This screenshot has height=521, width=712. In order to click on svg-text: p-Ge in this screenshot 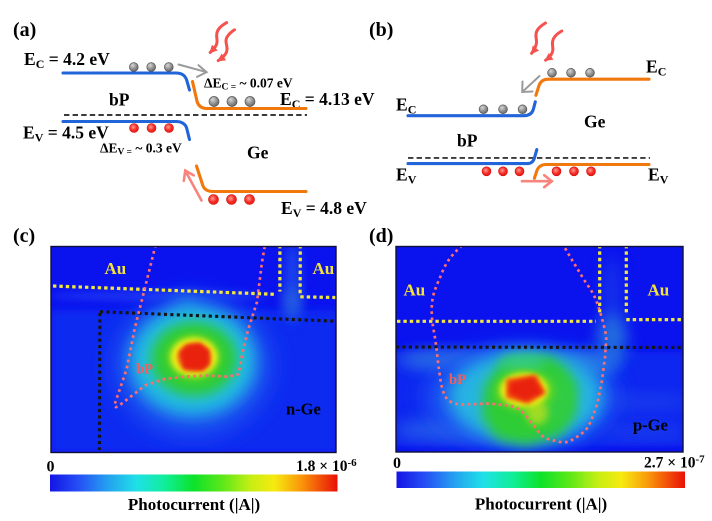, I will do `click(650, 425)`.